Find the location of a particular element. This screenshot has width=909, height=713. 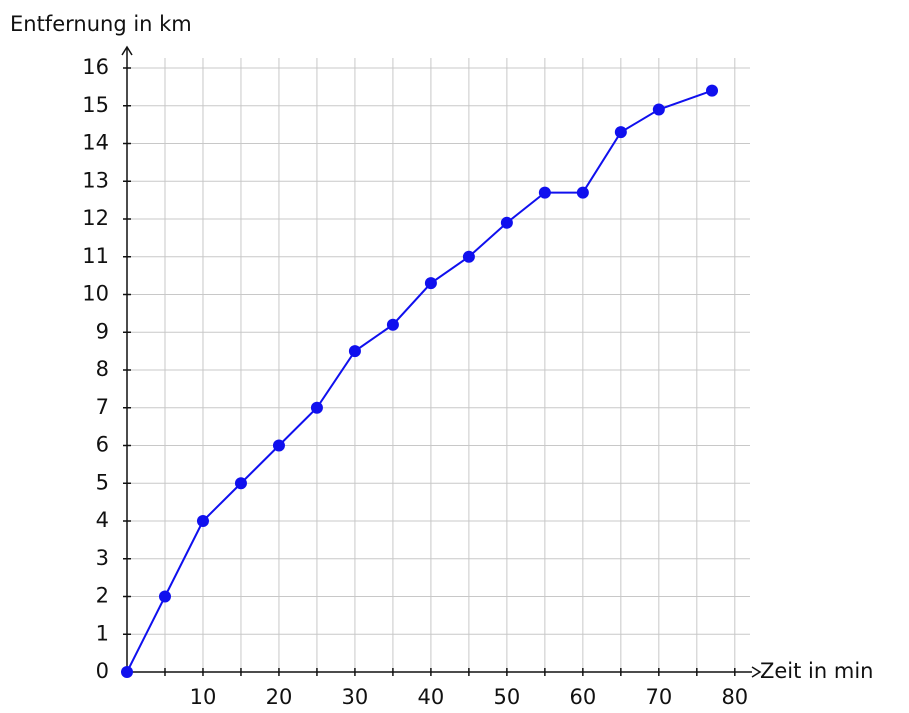

y-tick-label: 16 is located at coordinates (95, 67).